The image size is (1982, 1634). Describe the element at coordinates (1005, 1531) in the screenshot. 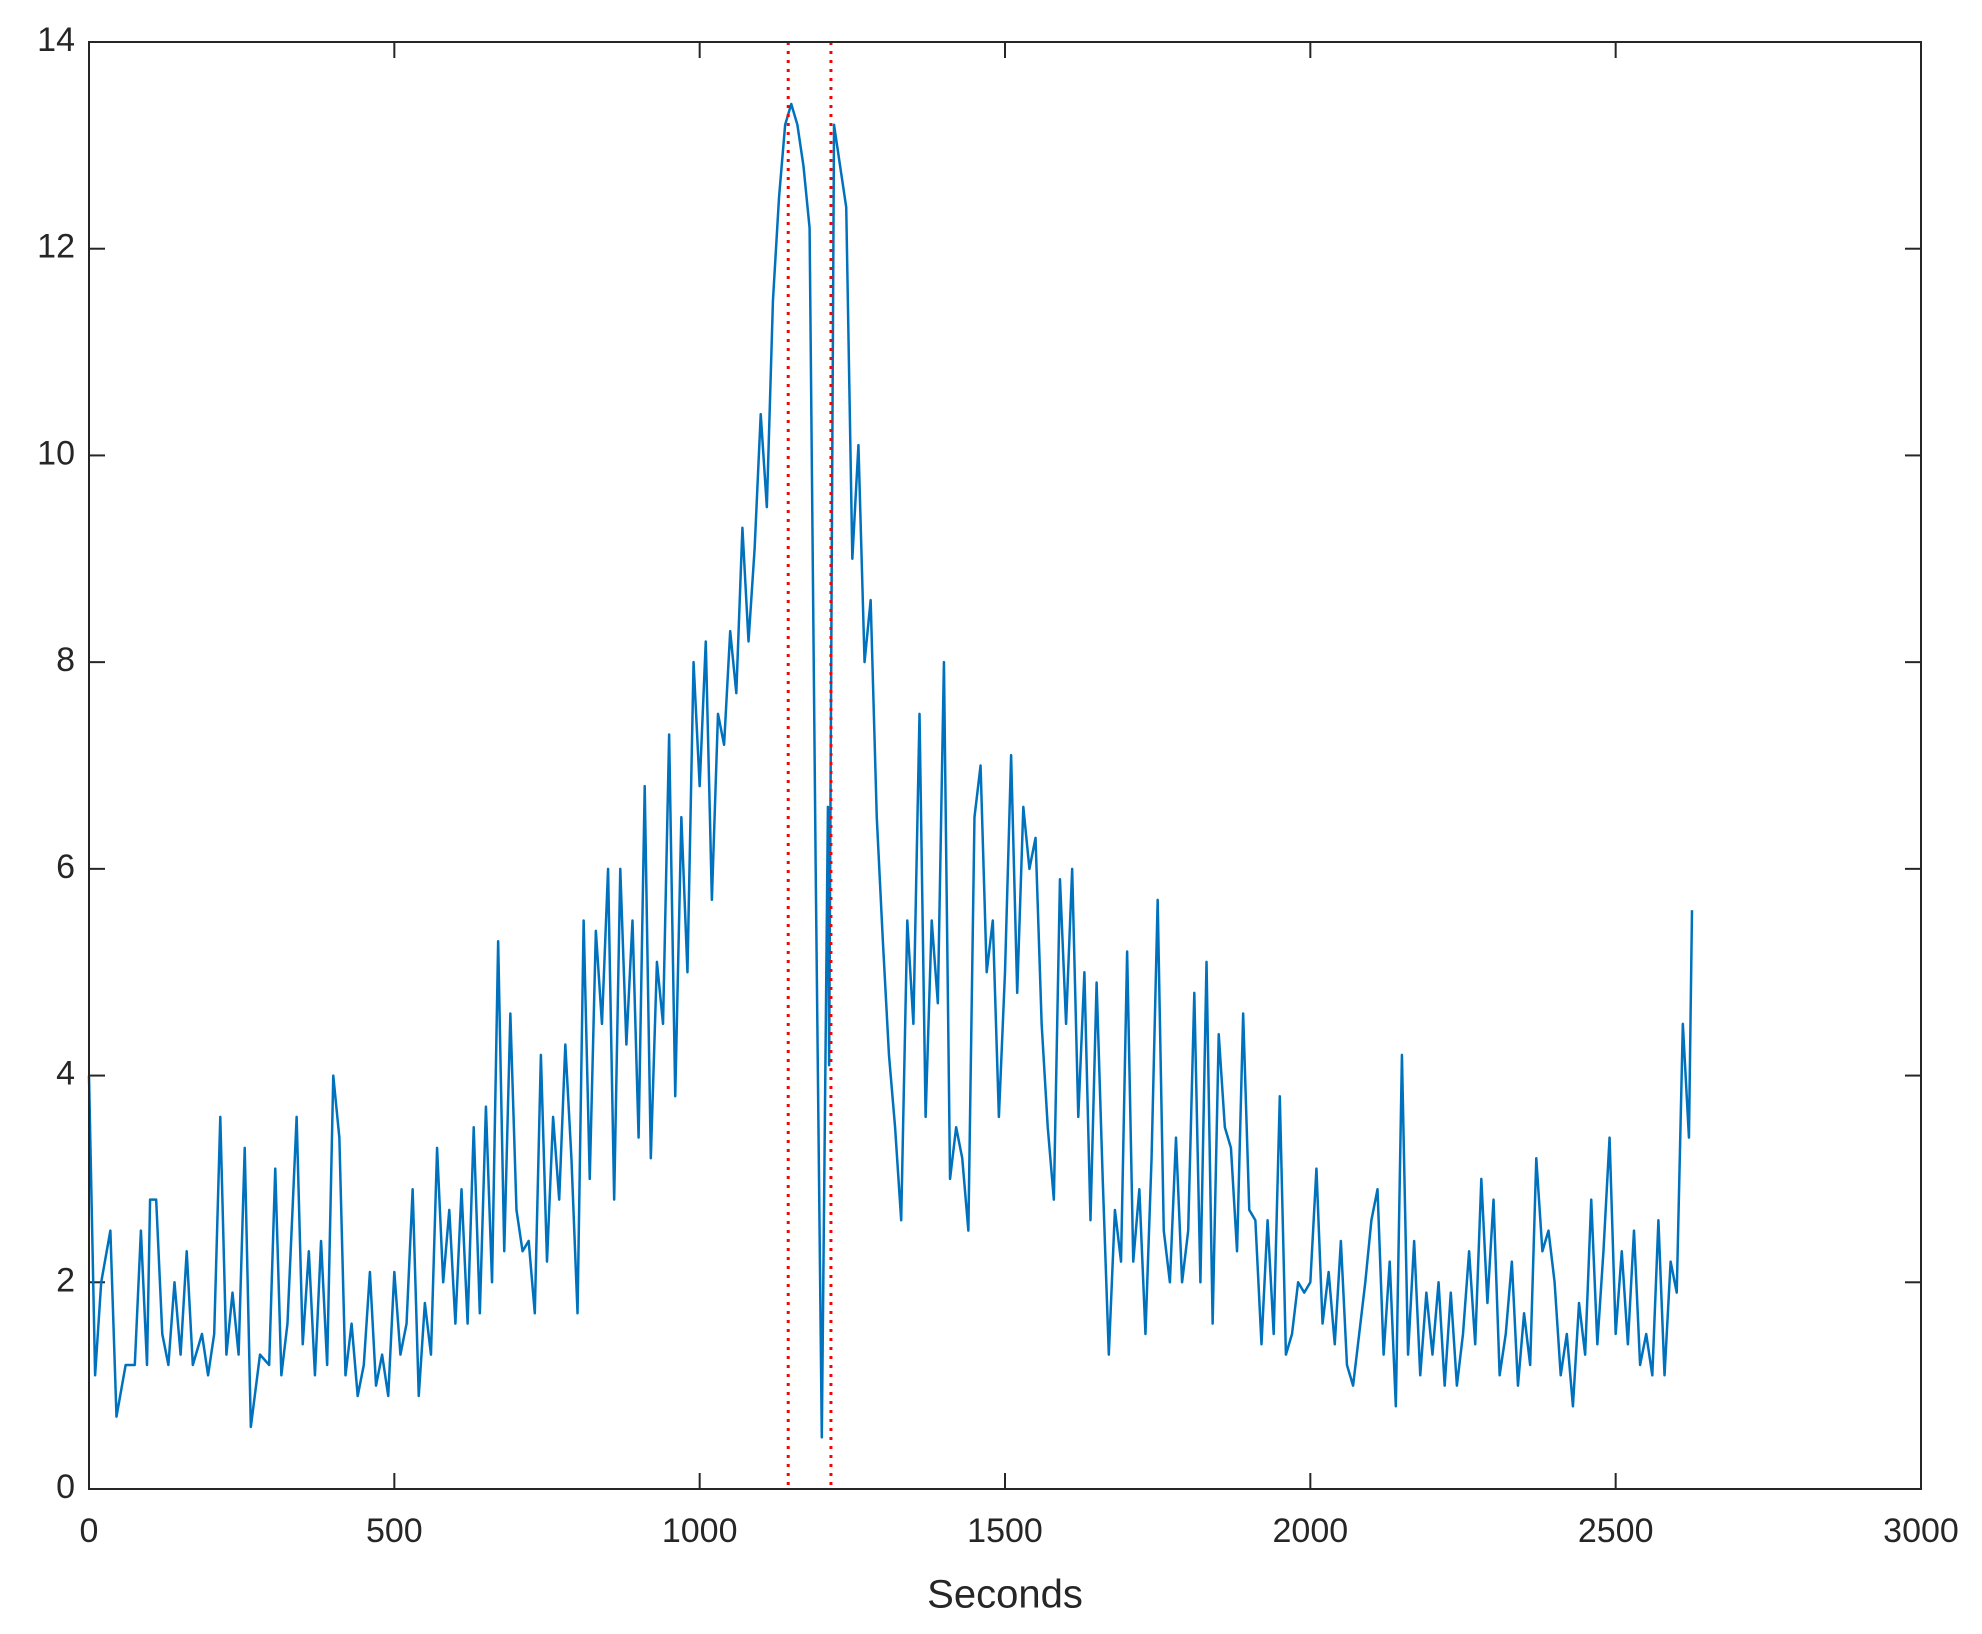

I see `x-tick-label: 1500` at that location.